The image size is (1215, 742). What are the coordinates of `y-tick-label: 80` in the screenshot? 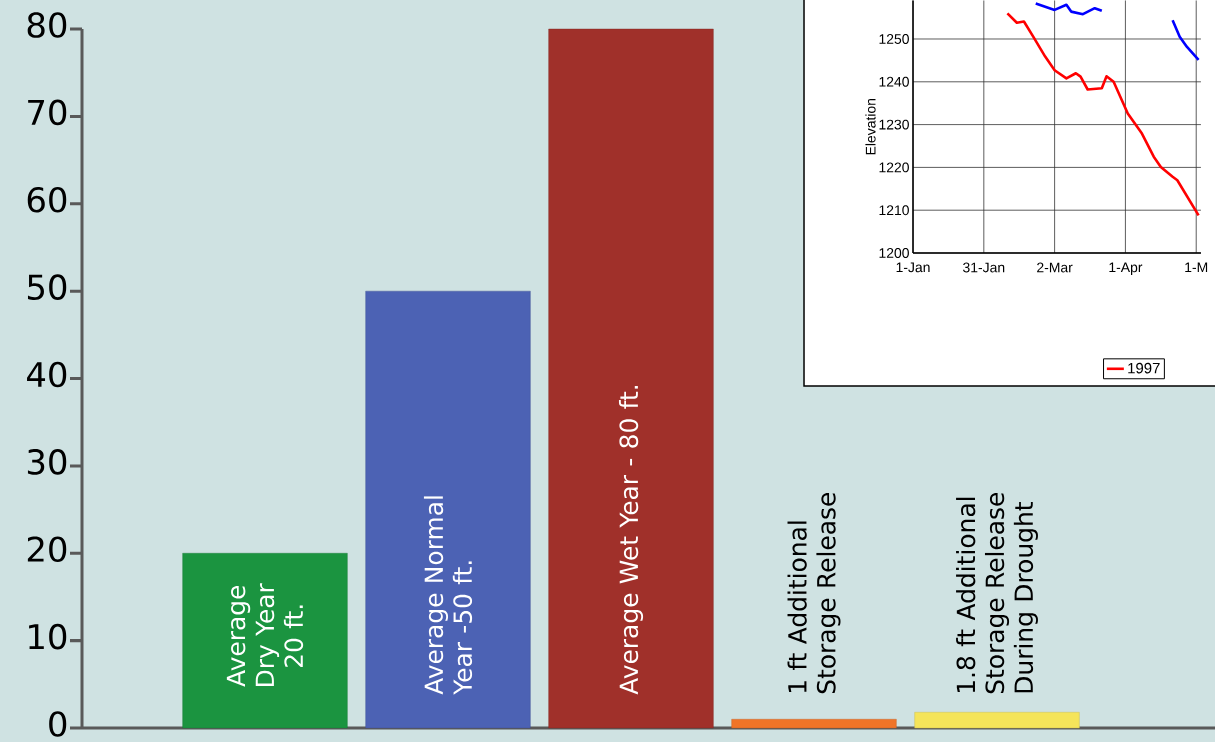 It's located at (47, 25).